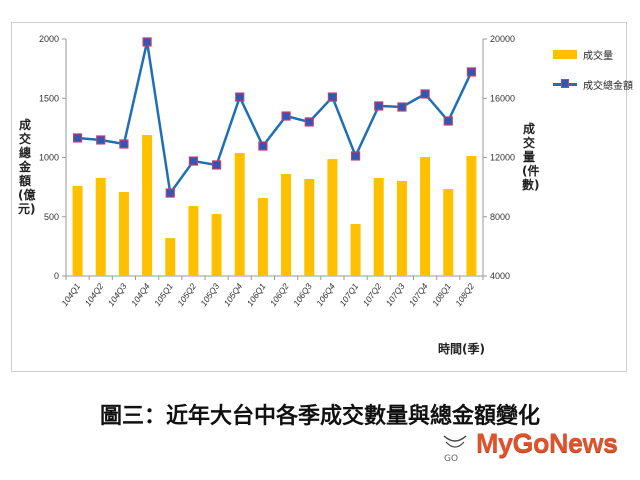 The width and height of the screenshot is (640, 480). Describe the element at coordinates (372, 294) in the screenshot. I see `x-tick-label: 107Q2` at that location.